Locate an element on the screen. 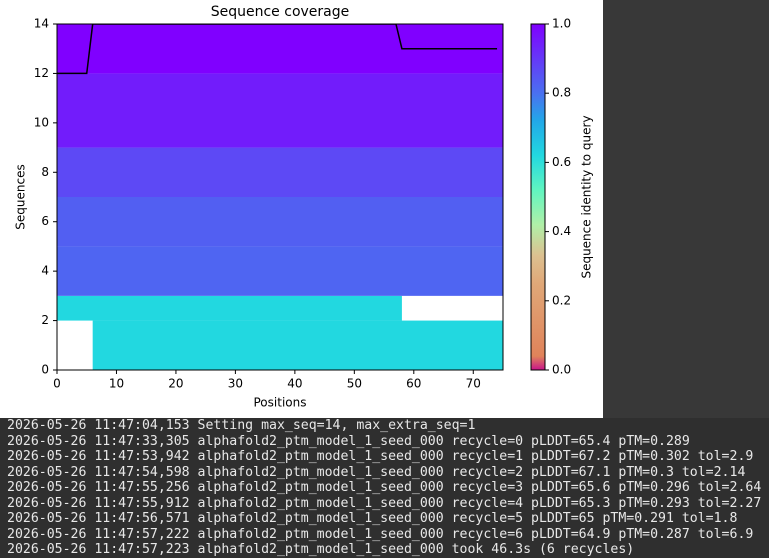 The height and width of the screenshot is (558, 769). coverage-line is located at coordinates (277, 49).